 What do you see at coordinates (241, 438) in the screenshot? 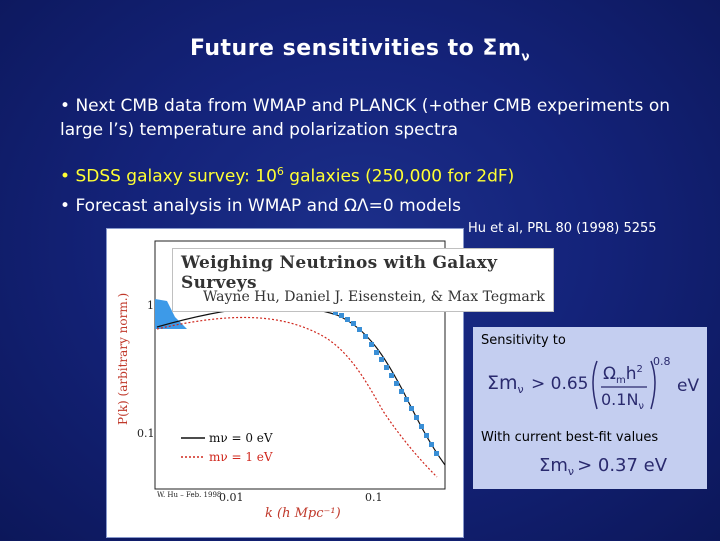
I see `legend-label-mnu-0: mν = 0 eV` at bounding box center [241, 438].